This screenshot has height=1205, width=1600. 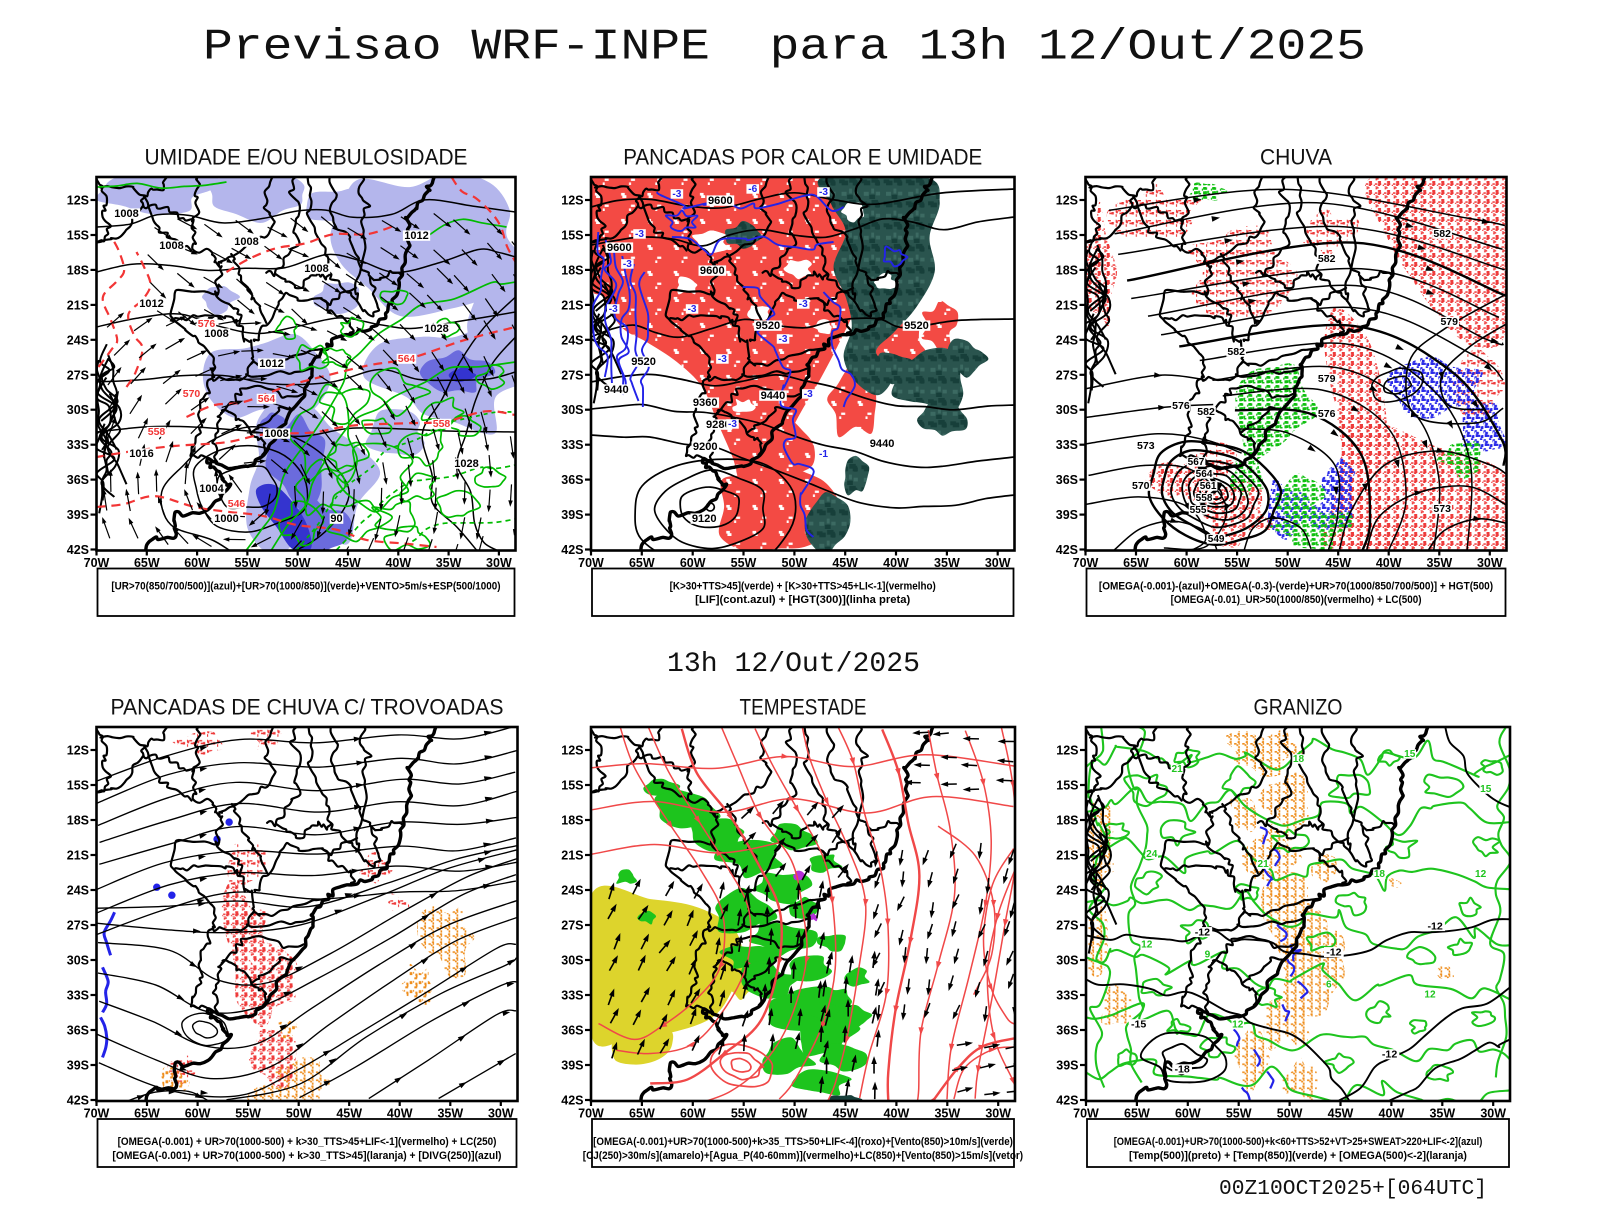 What do you see at coordinates (1196, 462) in the screenshot?
I see `svg-text: 567` at bounding box center [1196, 462].